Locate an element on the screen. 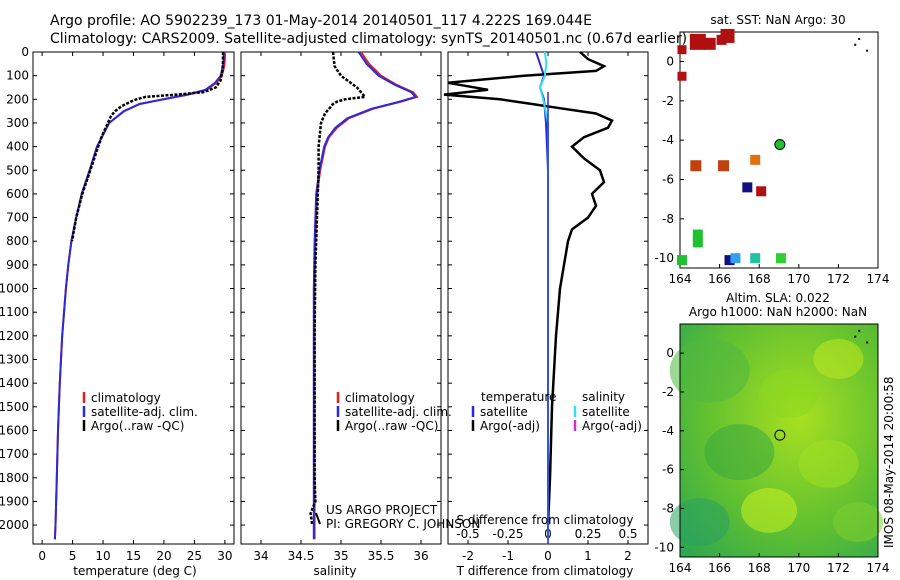 Image resolution: width=900 pixels, height=580 pixels. x-tick-label: -1 is located at coordinates (508, 556).